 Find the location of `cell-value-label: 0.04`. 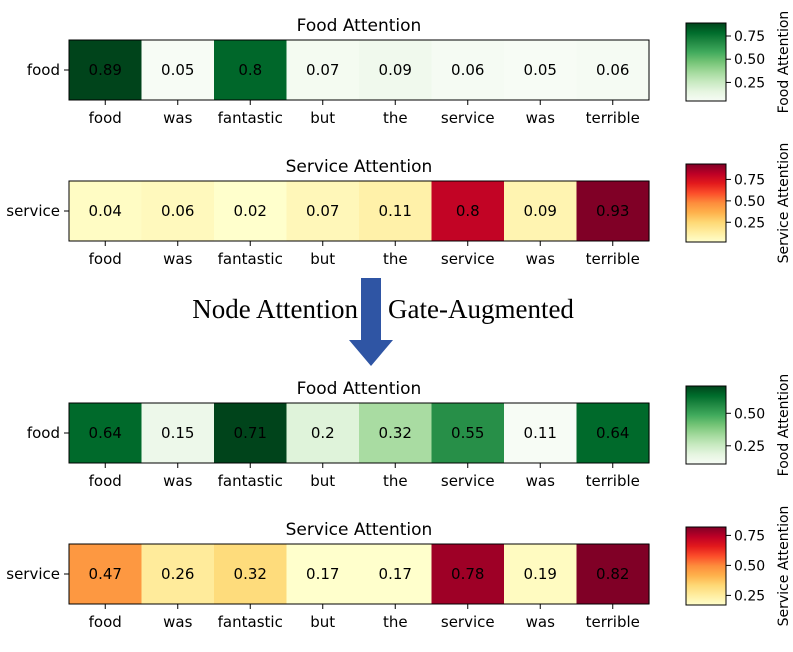

cell-value-label: 0.04 is located at coordinates (105, 211).